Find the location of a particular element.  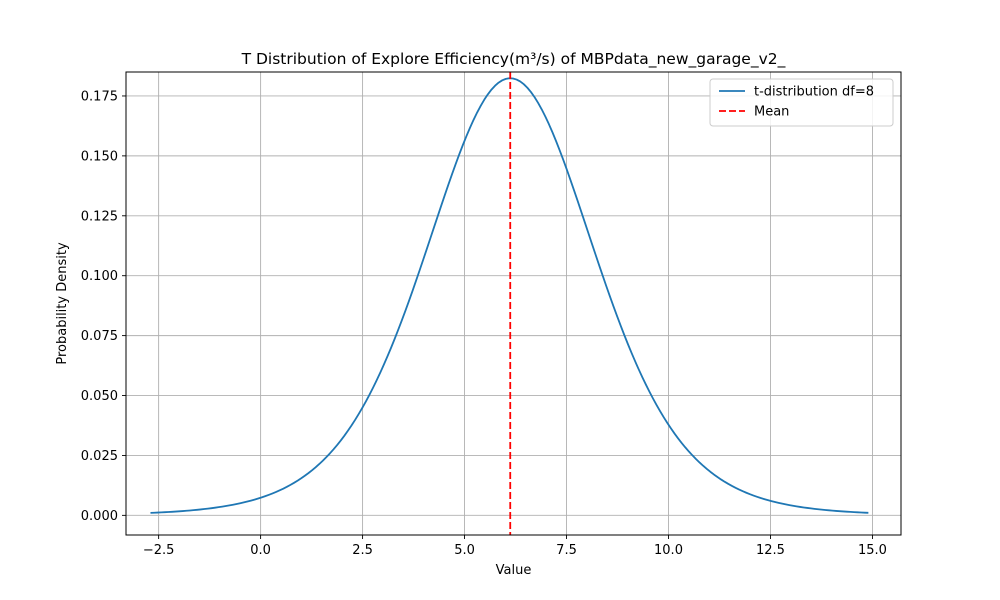

x-tick-label: 7.5 is located at coordinates (566, 550).